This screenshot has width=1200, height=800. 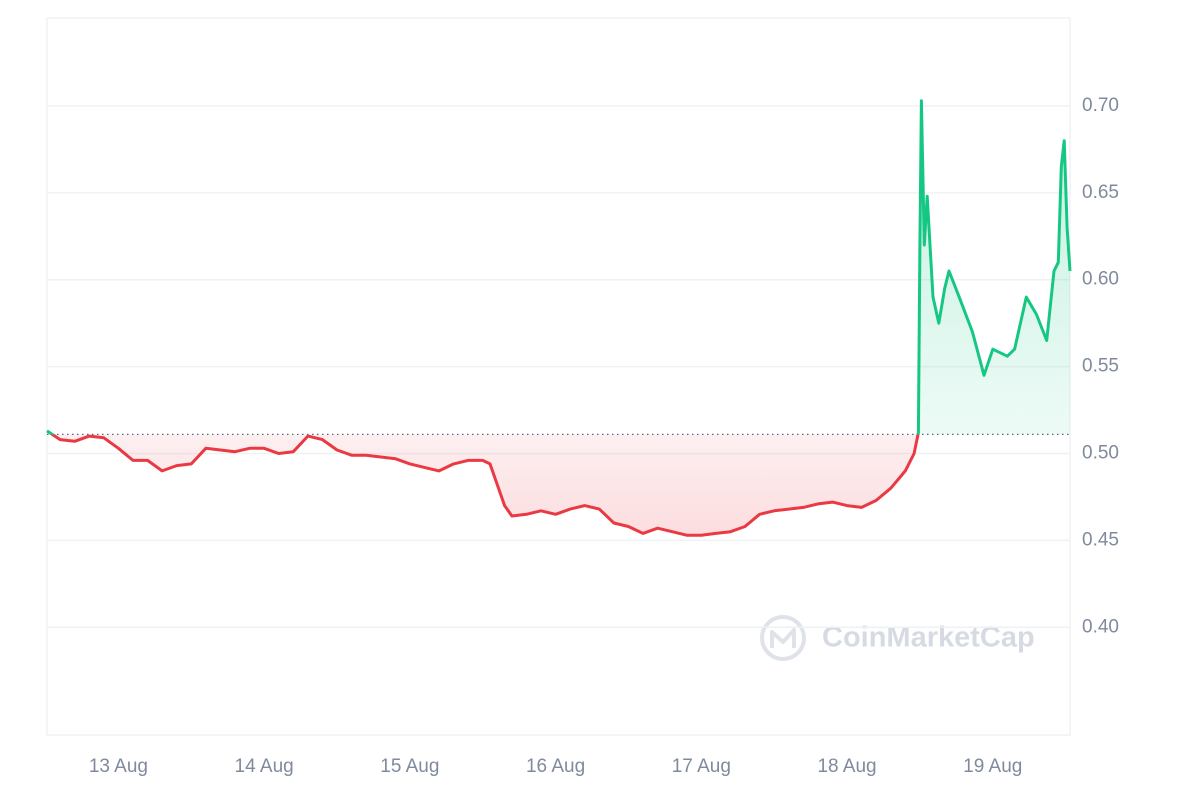 I want to click on y-tick-label: 0.70, so click(x=1100, y=105).